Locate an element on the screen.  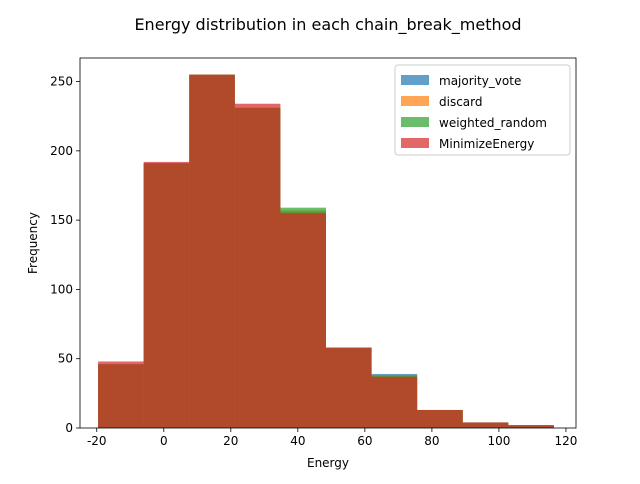
legend-swatch-discard is located at coordinates (415, 101).